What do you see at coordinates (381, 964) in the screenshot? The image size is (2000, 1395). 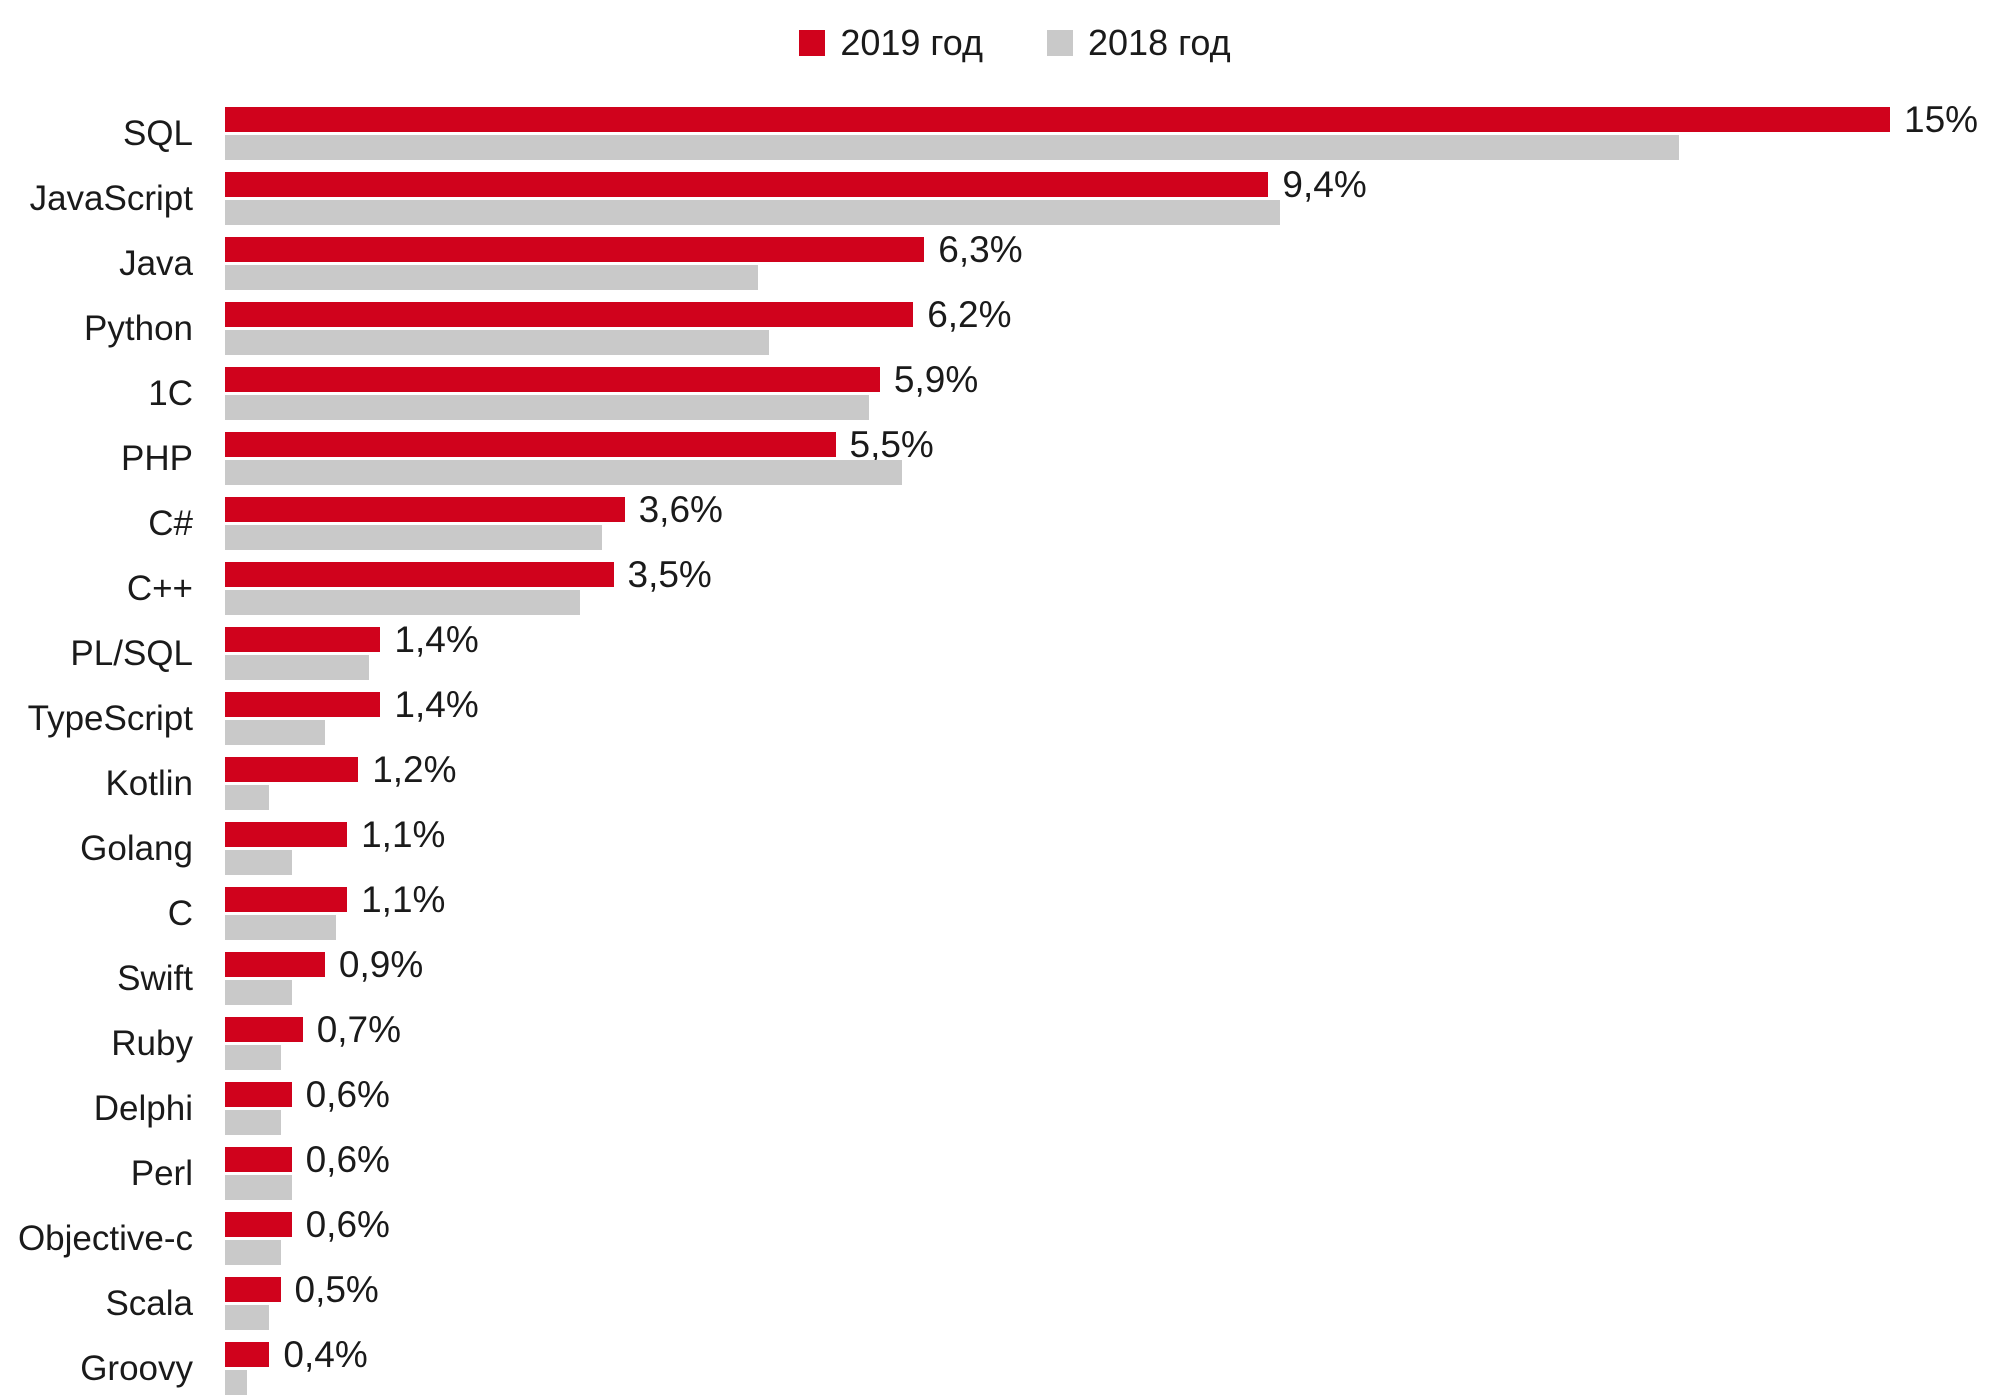 I see `value-label: 0,9%` at bounding box center [381, 964].